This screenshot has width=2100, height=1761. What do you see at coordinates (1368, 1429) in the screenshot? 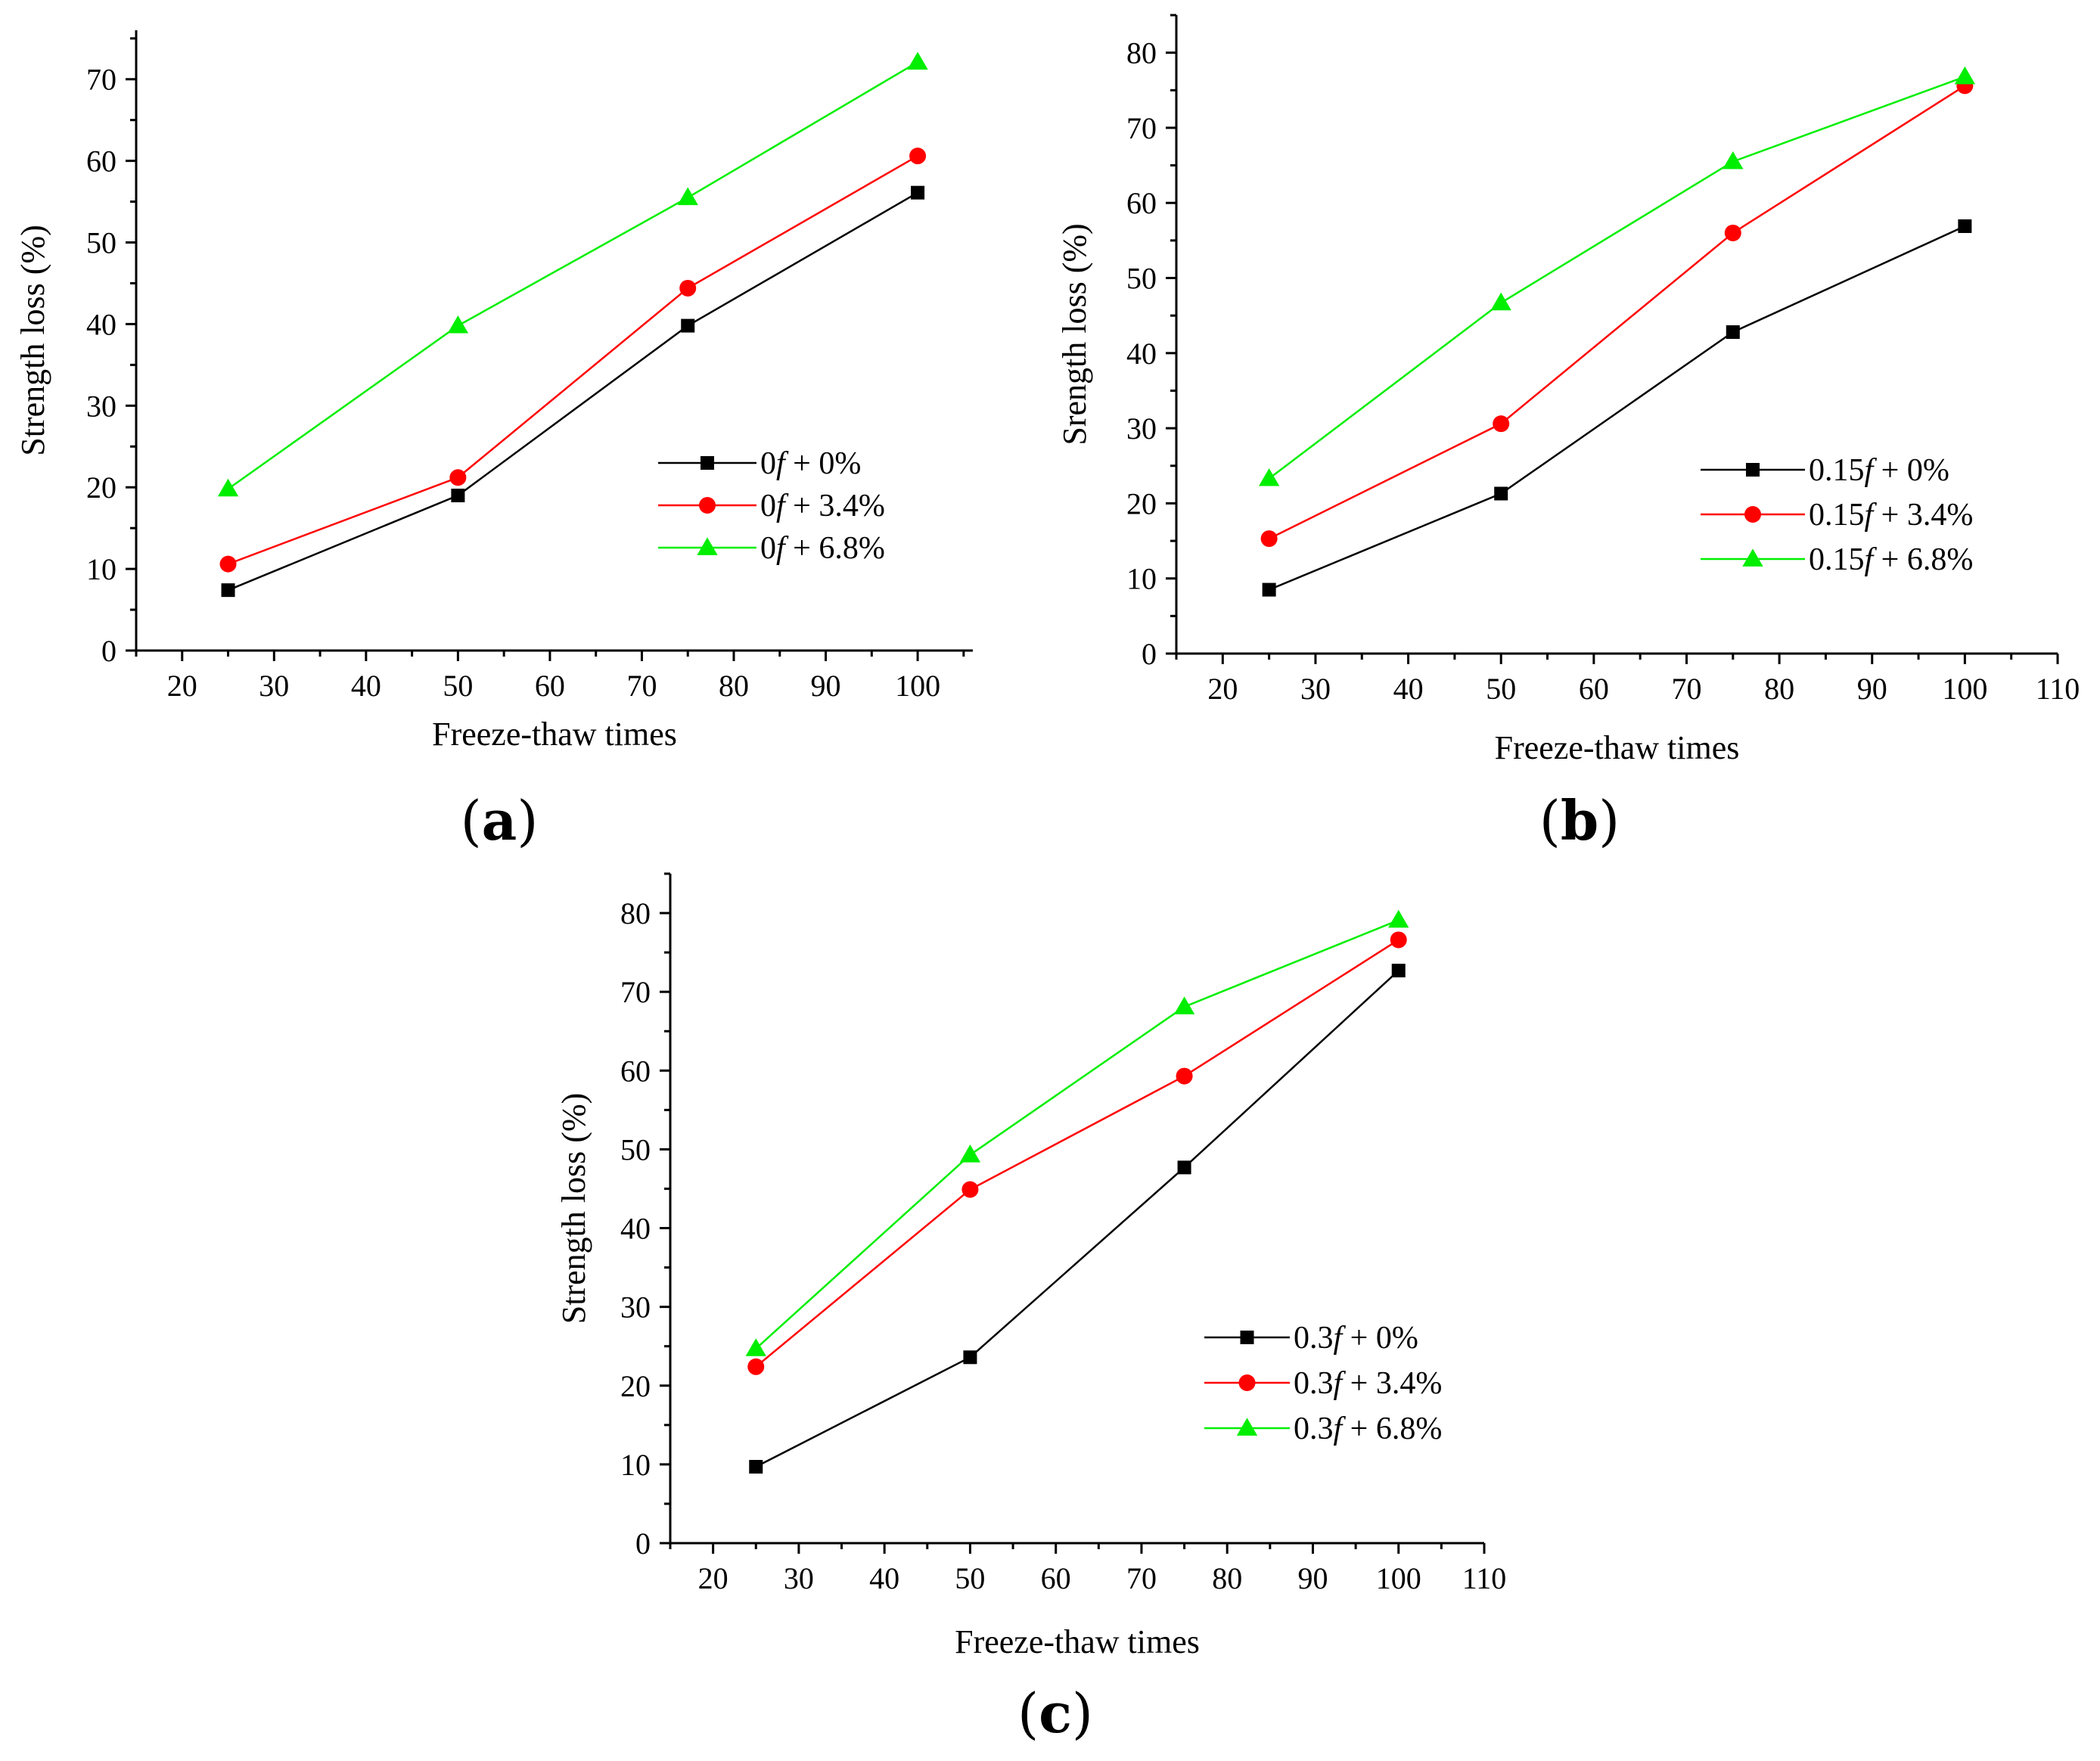
I see `legend-entry: 0.3f + 6.8%` at bounding box center [1368, 1429].